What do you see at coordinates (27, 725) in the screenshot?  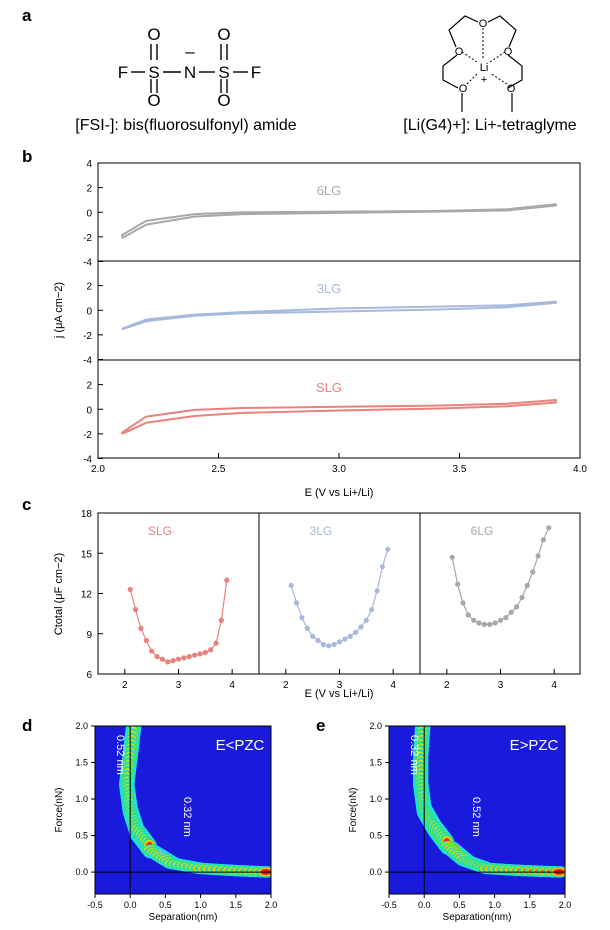 I see `panel-d-label: d` at bounding box center [27, 725].